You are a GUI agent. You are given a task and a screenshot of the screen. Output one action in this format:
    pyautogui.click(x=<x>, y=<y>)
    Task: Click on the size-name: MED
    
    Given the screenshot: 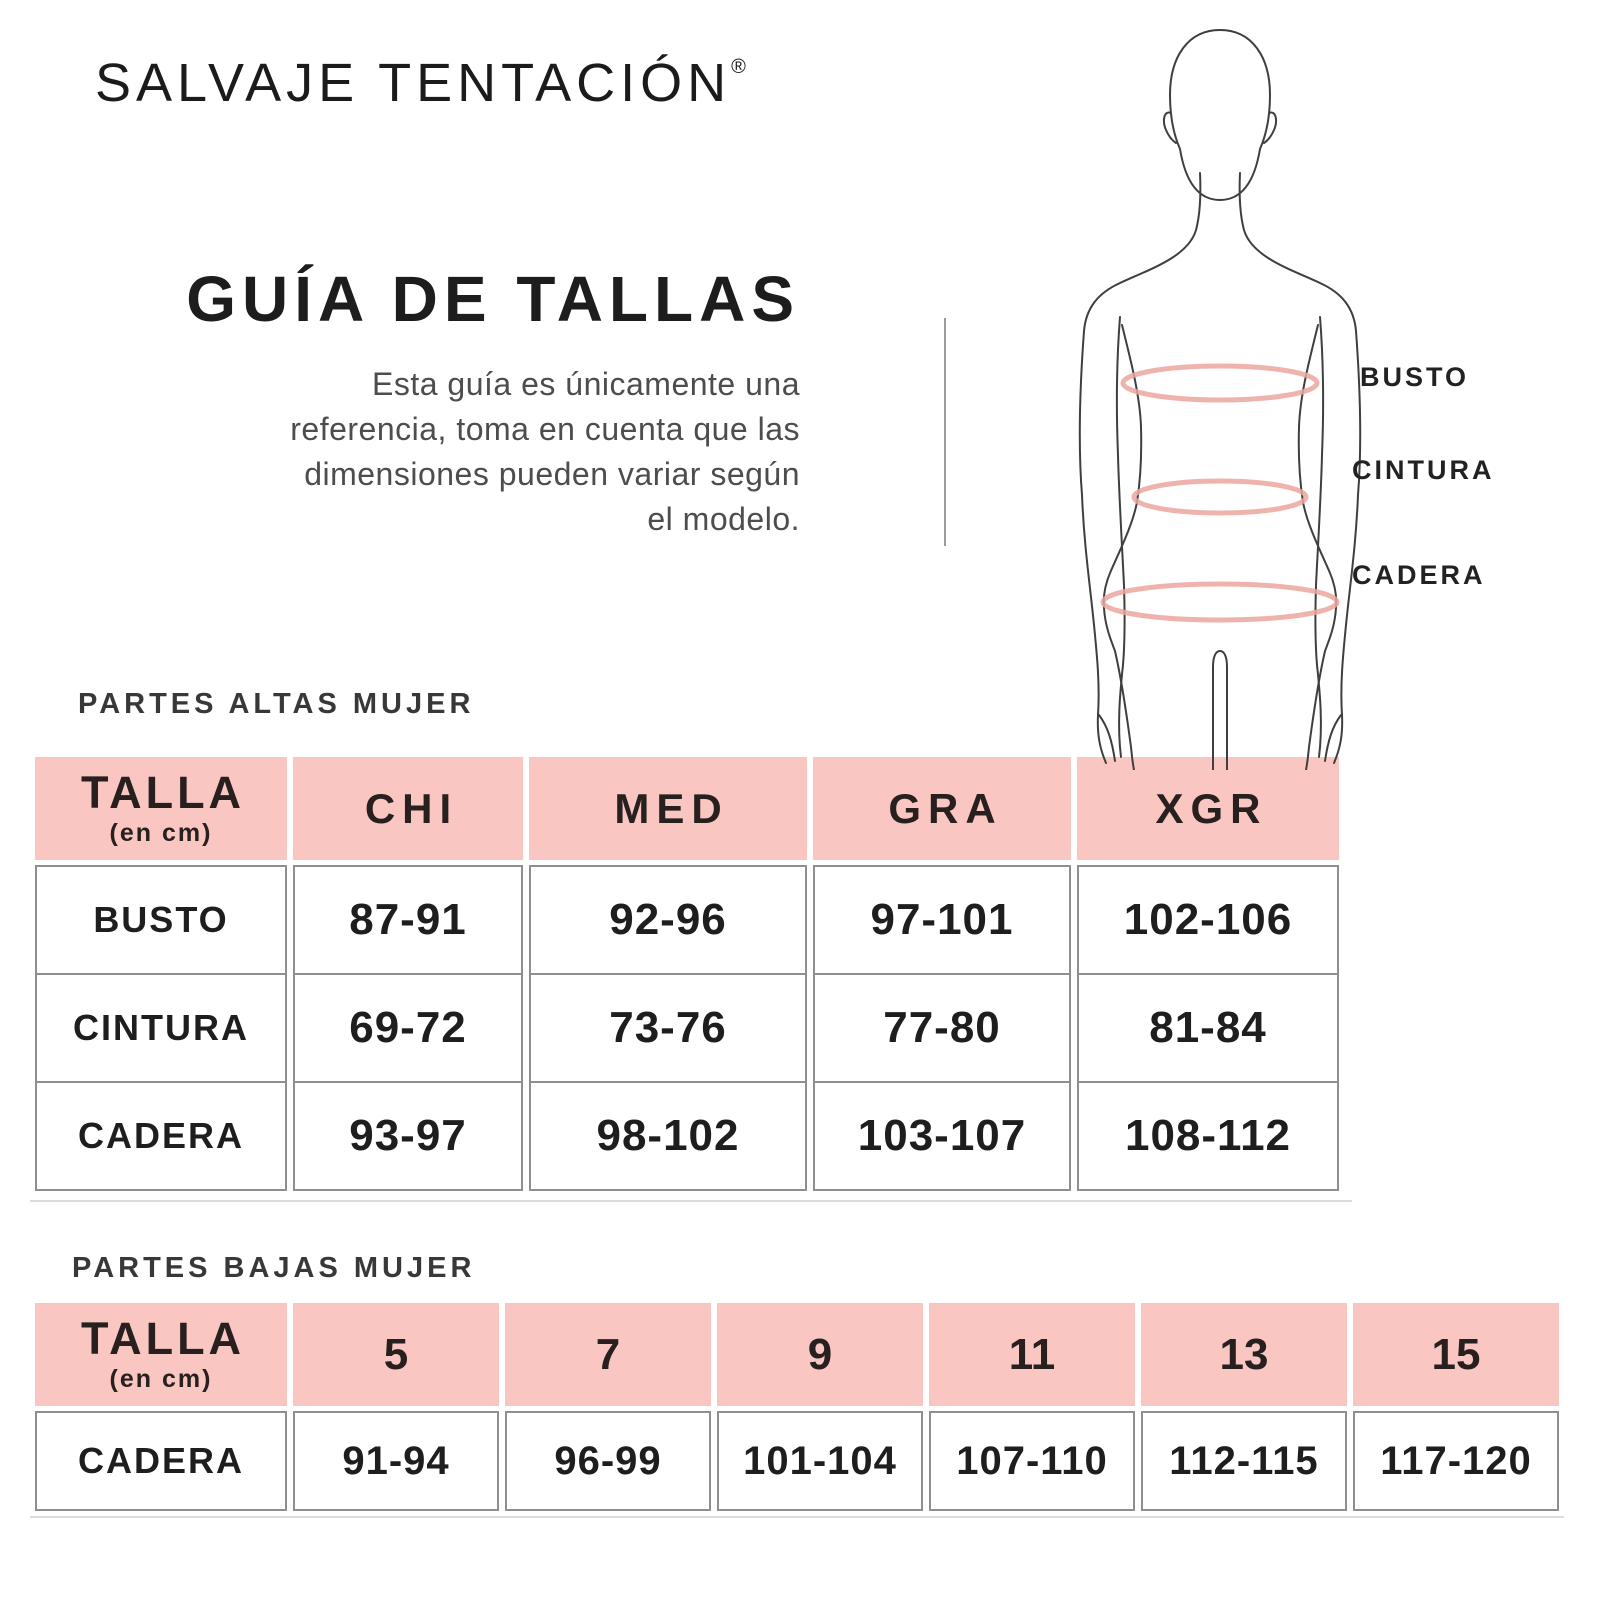 What is the action you would take?
    pyautogui.click(x=671, y=808)
    